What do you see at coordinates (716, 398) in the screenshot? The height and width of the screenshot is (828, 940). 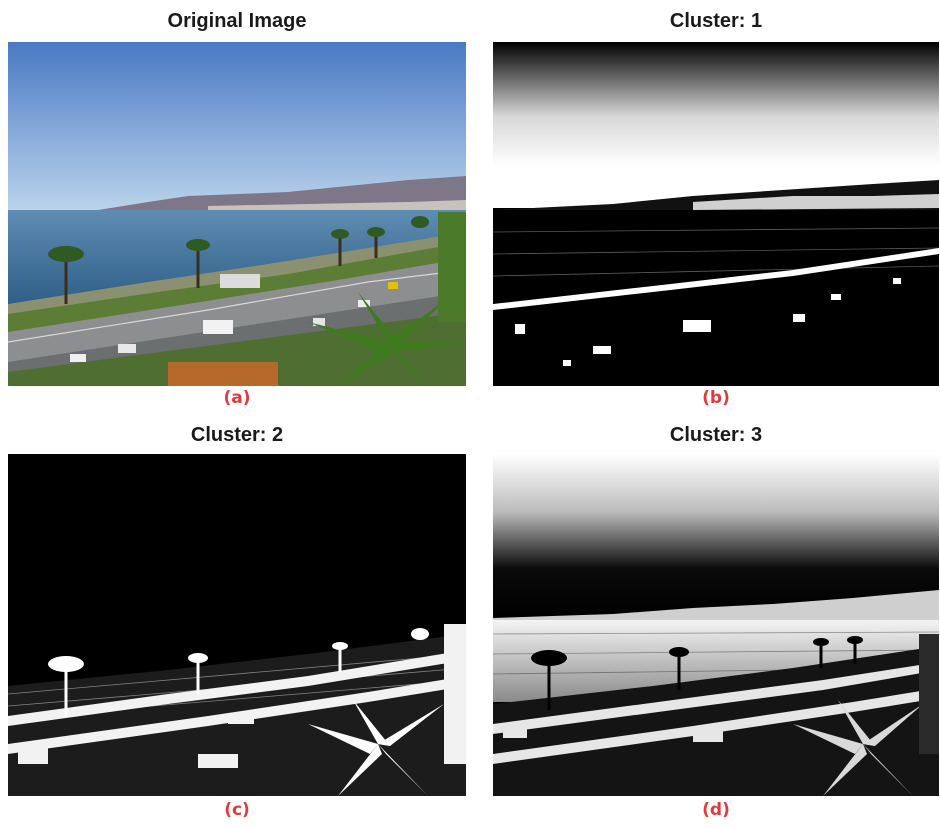 I see `panel-label: (b)` at bounding box center [716, 398].